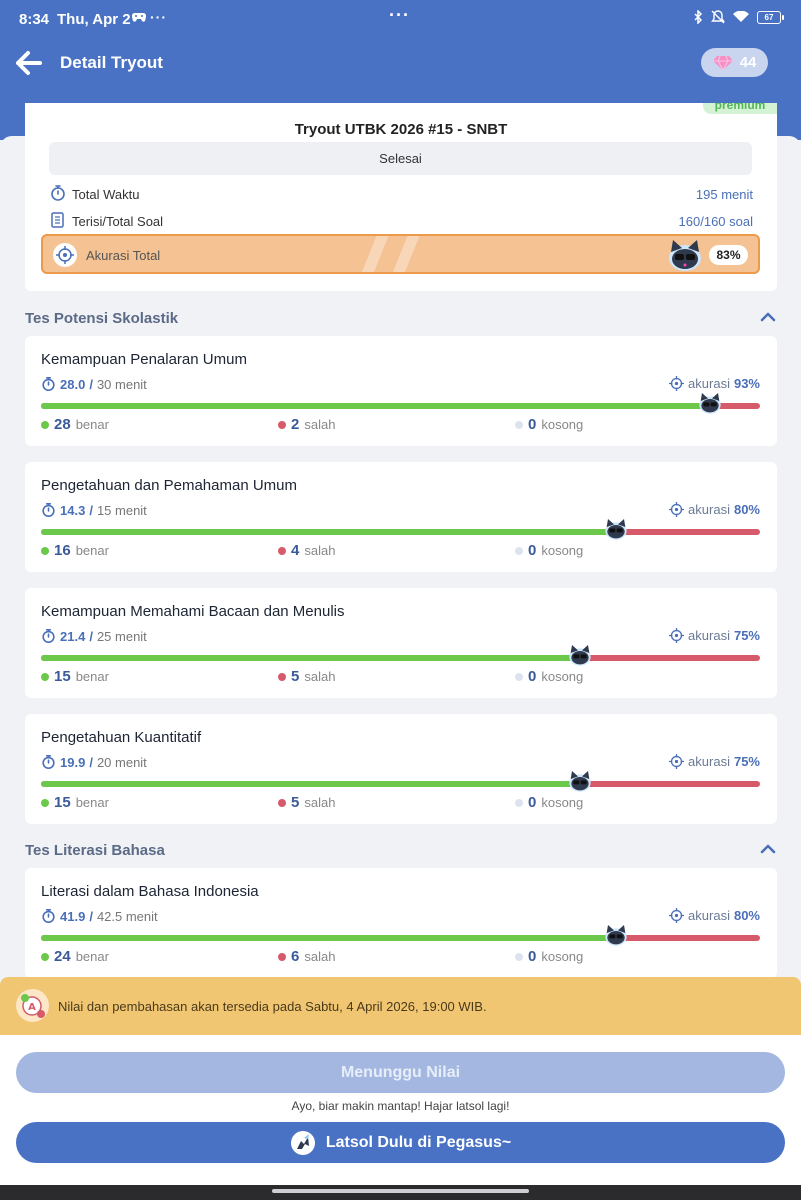  What do you see at coordinates (734, 62) in the screenshot?
I see `gem-balance-button: 44` at bounding box center [734, 62].